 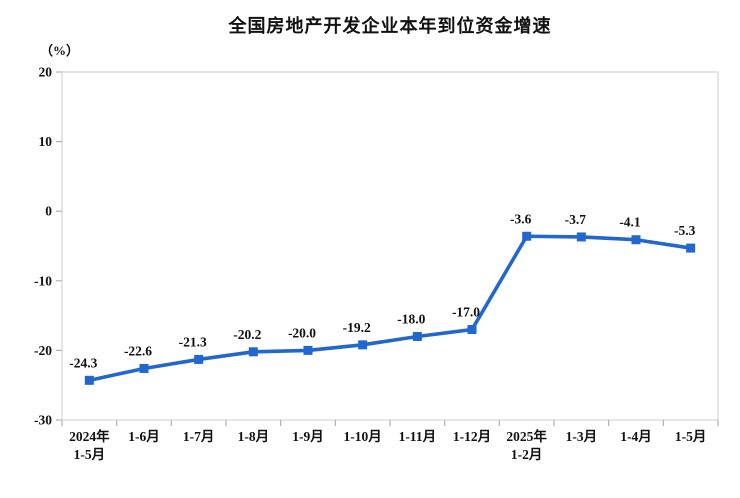 What do you see at coordinates (685, 230) in the screenshot?
I see `data-point-label: -5.3` at bounding box center [685, 230].